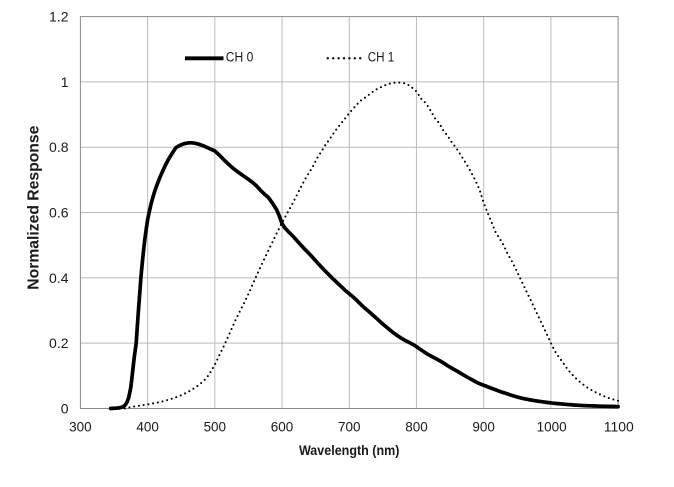 This screenshot has height=487, width=674. Describe the element at coordinates (619, 427) in the screenshot. I see `svg-text: 1100` at that location.